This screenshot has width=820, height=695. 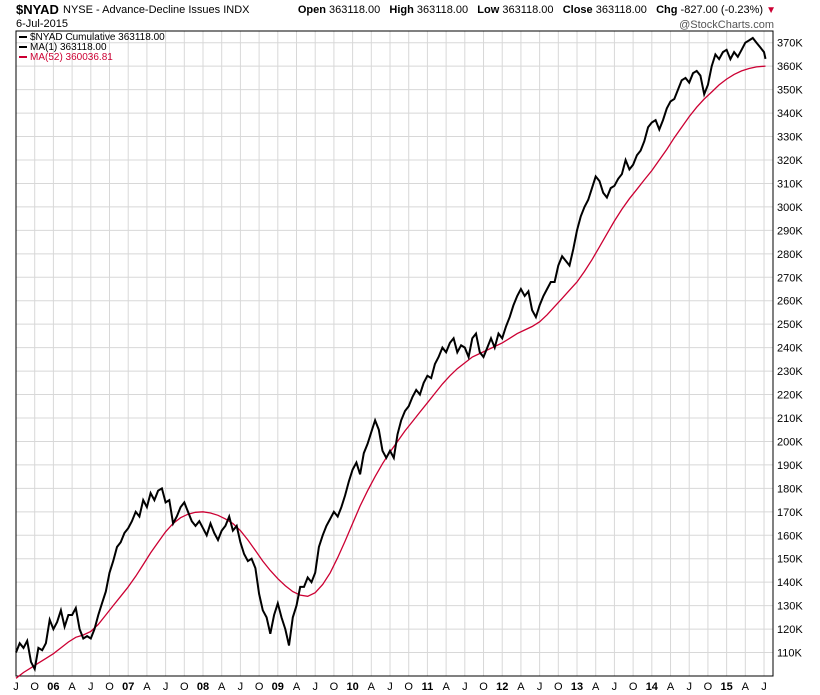 What do you see at coordinates (790, 513) in the screenshot?
I see `y-tick-label: 170K` at bounding box center [790, 513].